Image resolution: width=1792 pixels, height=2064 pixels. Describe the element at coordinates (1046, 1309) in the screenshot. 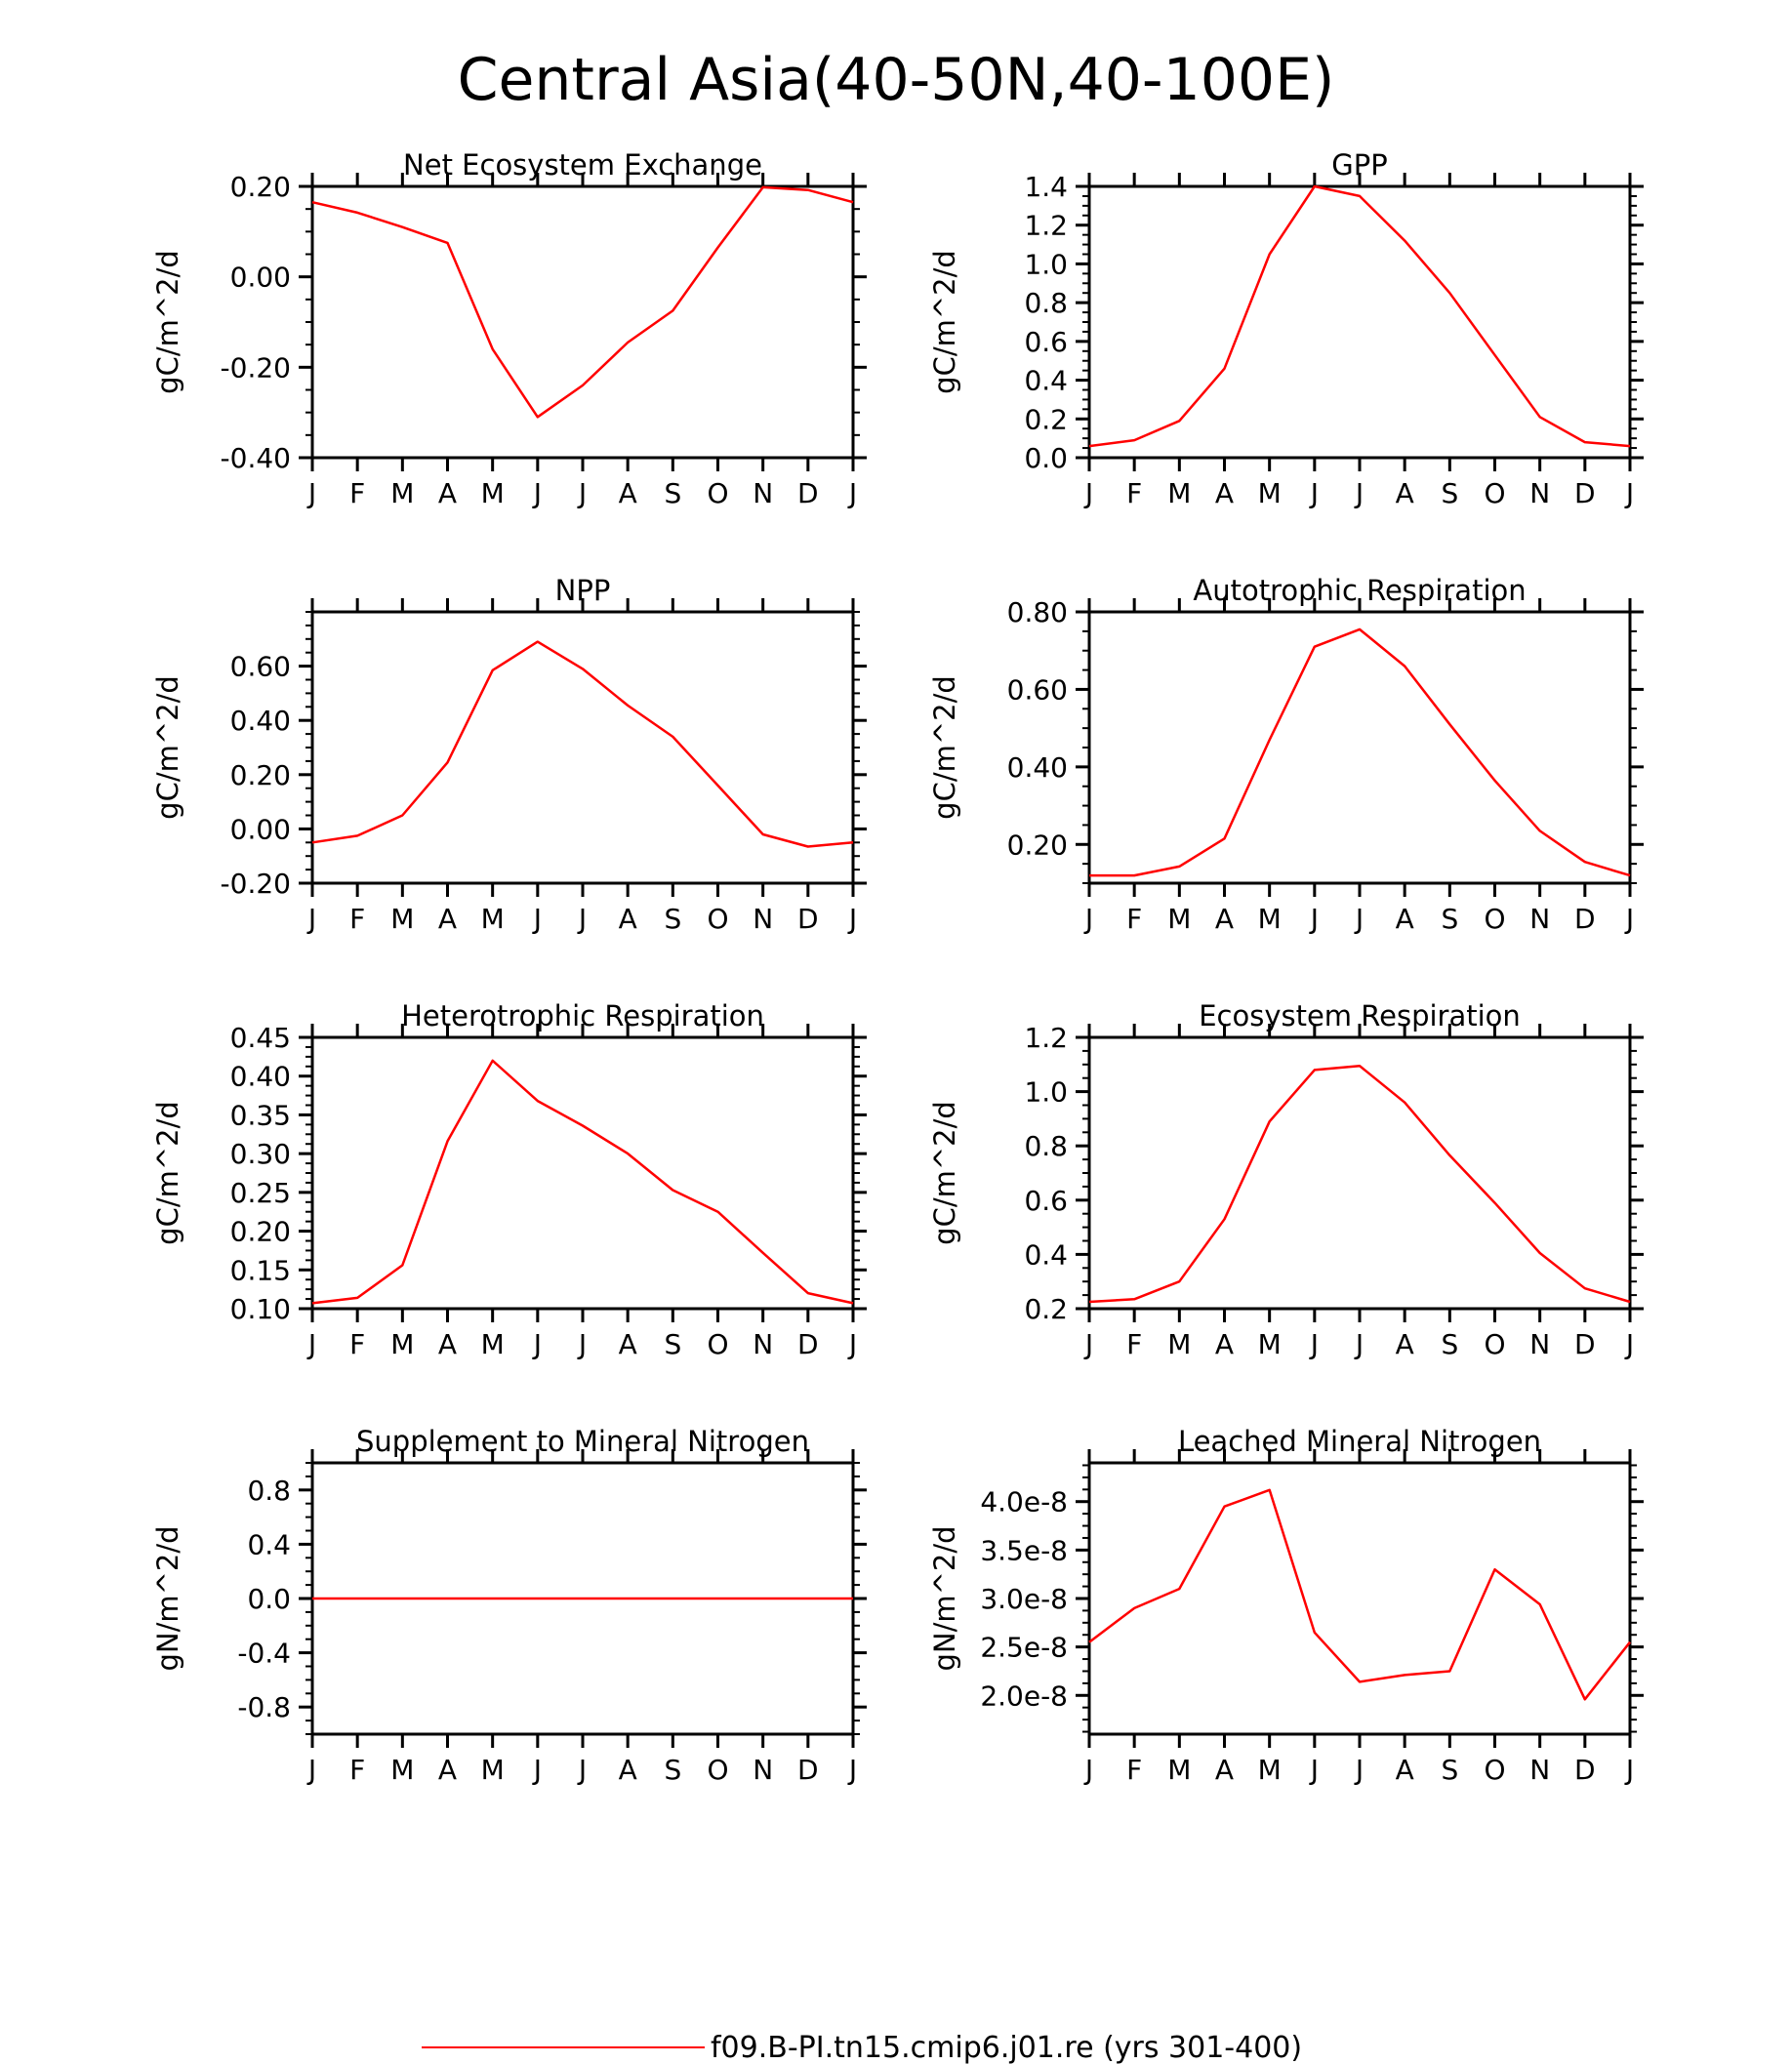

I see `y-tick-label: 0.2` at that location.